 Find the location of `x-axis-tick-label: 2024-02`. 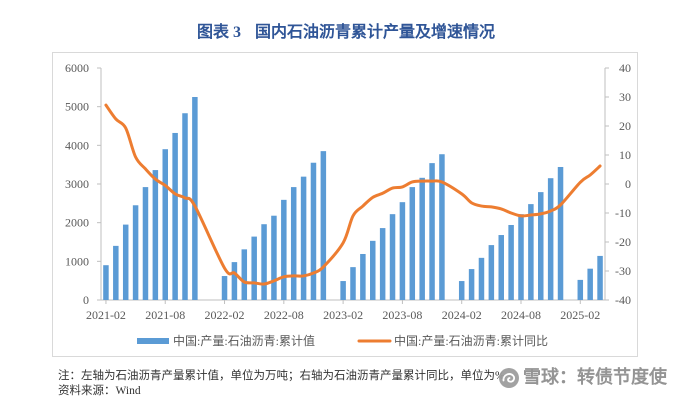

x-axis-tick-label: 2024-02 is located at coordinates (462, 315).